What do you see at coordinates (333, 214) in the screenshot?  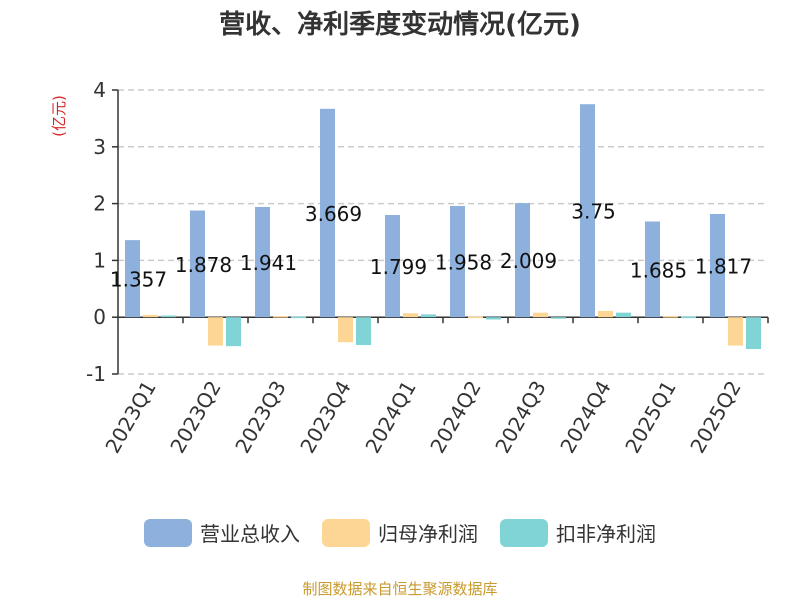 I see `data-label-revenue: 3.669` at bounding box center [333, 214].